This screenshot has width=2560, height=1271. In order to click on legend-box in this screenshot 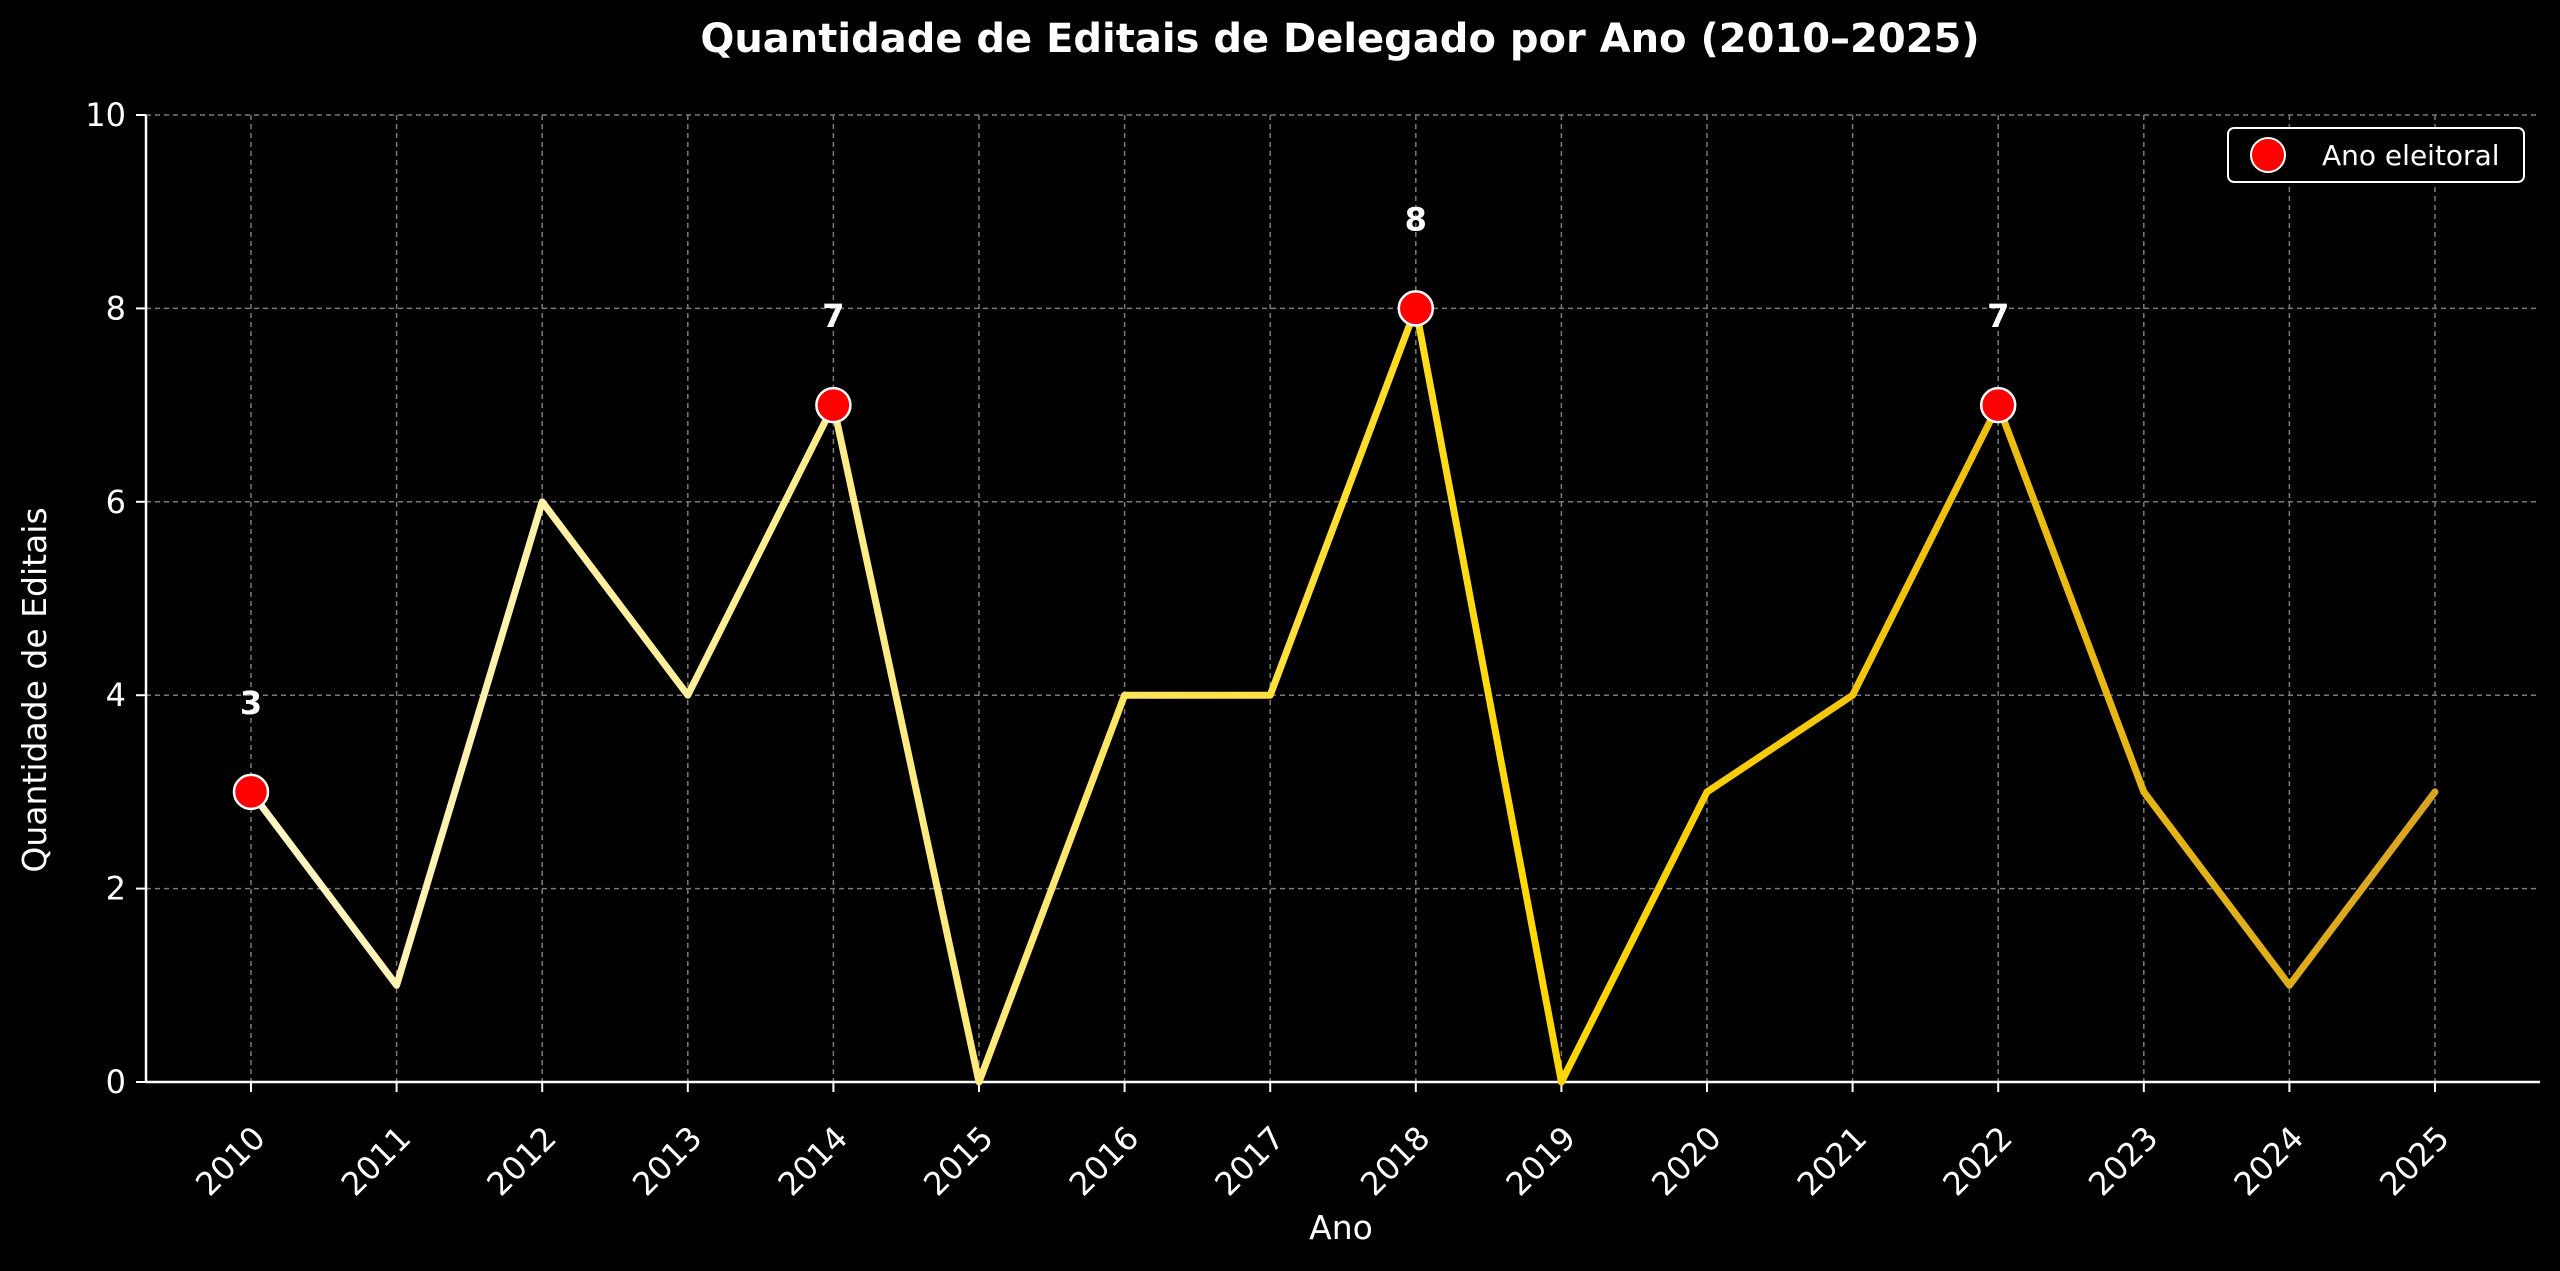, I will do `click(2376, 155)`.